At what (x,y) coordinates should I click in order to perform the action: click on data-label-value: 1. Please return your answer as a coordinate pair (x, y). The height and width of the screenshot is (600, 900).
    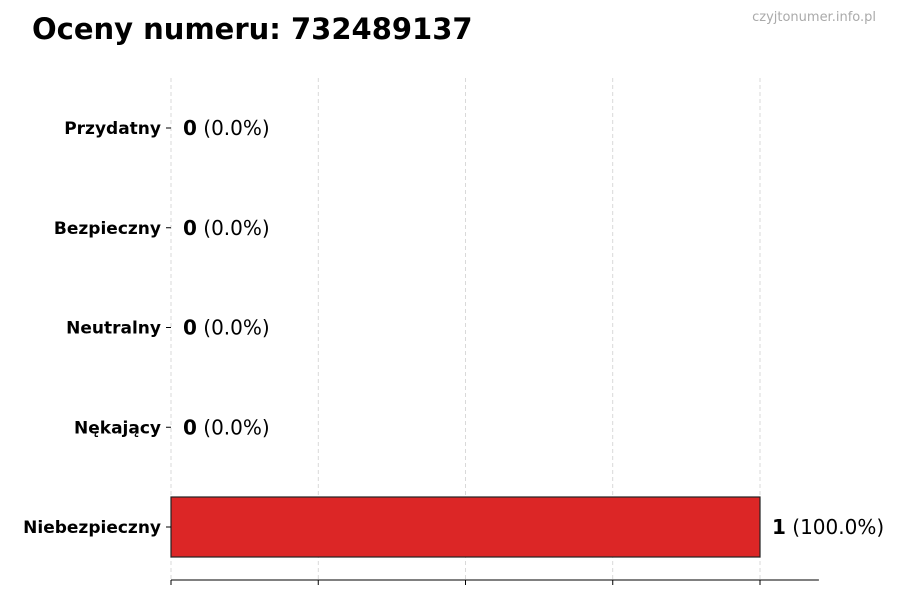
    Looking at the image, I should click on (779, 527).